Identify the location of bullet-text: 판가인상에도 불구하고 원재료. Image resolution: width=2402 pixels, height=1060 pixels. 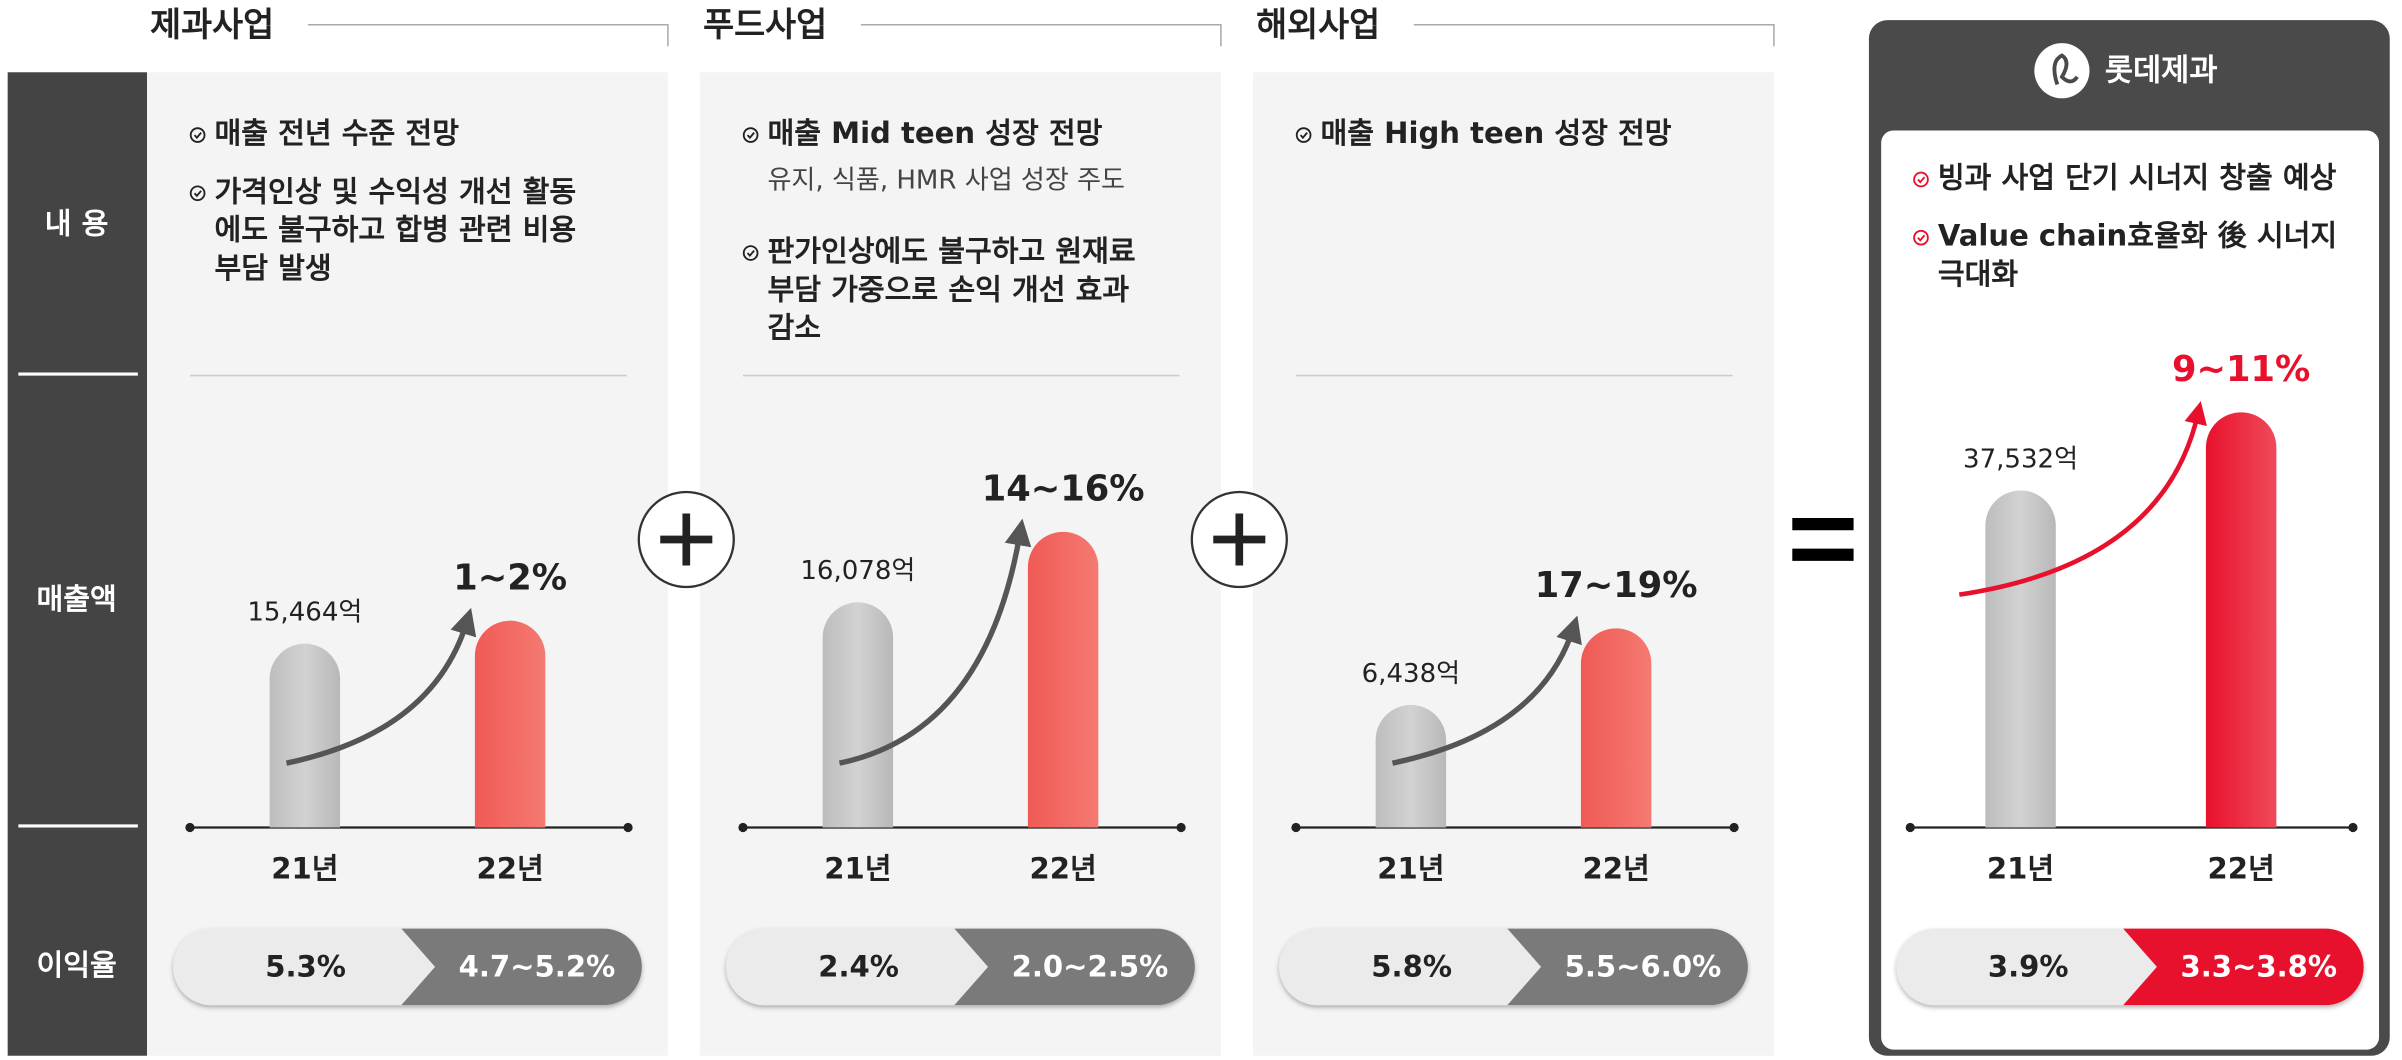
(951, 251).